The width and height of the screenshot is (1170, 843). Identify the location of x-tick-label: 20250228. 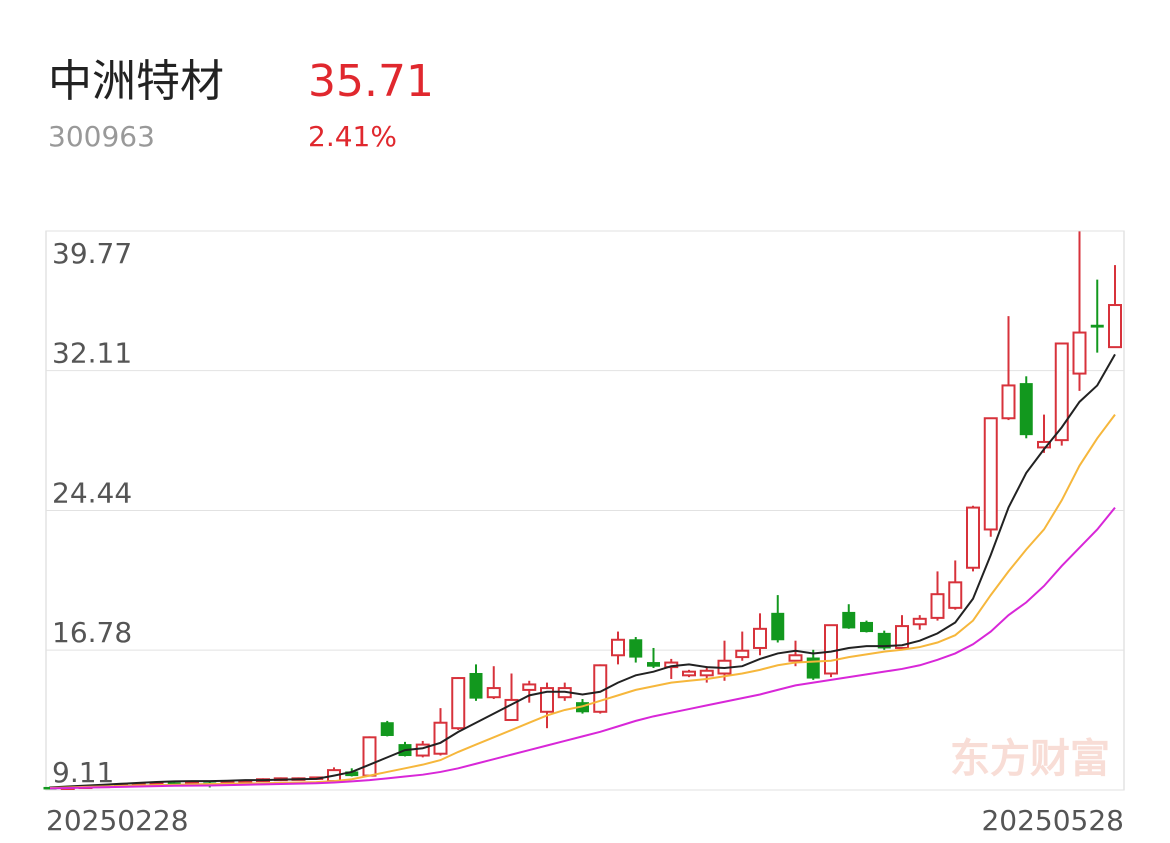
(117, 820).